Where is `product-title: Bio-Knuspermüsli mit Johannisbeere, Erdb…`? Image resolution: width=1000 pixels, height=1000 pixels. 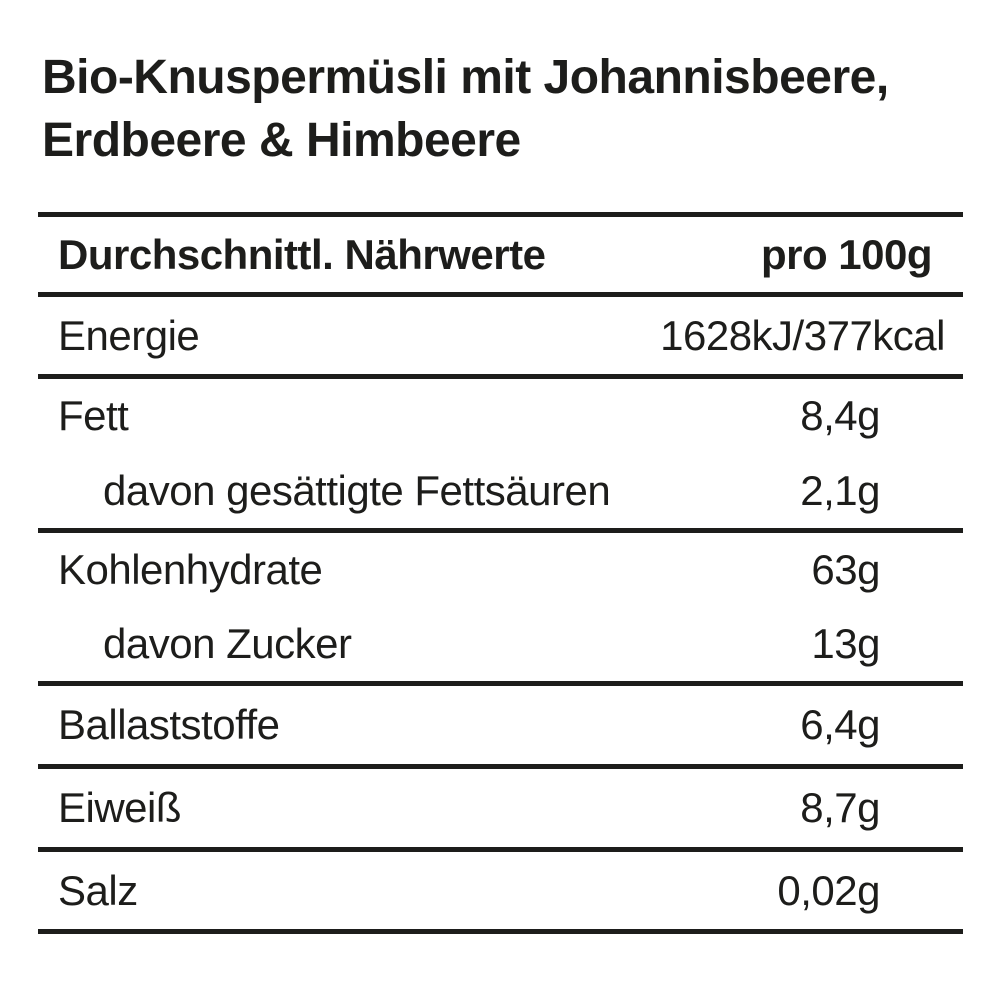
product-title: Bio-Knuspermüsli mit Johannisbeere, Erdb… is located at coordinates (465, 109).